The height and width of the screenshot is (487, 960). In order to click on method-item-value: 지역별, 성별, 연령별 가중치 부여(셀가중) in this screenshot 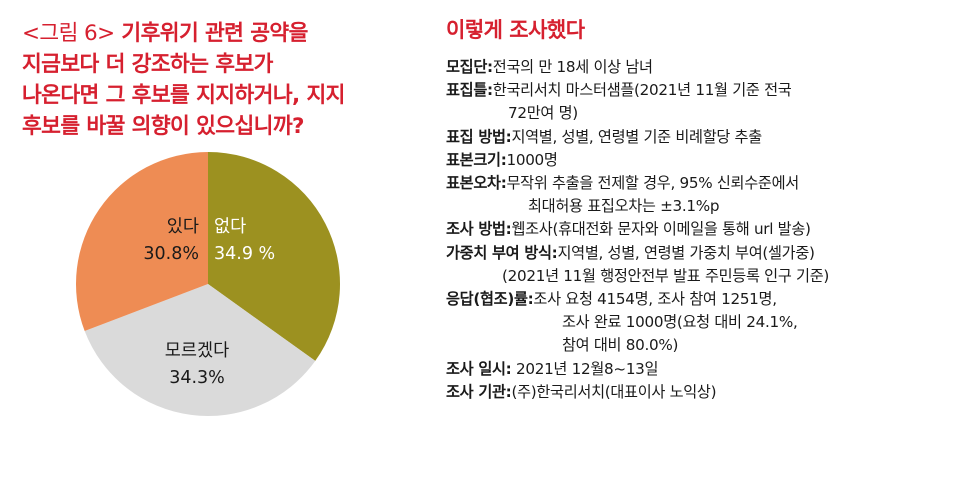, I will do `click(686, 252)`.